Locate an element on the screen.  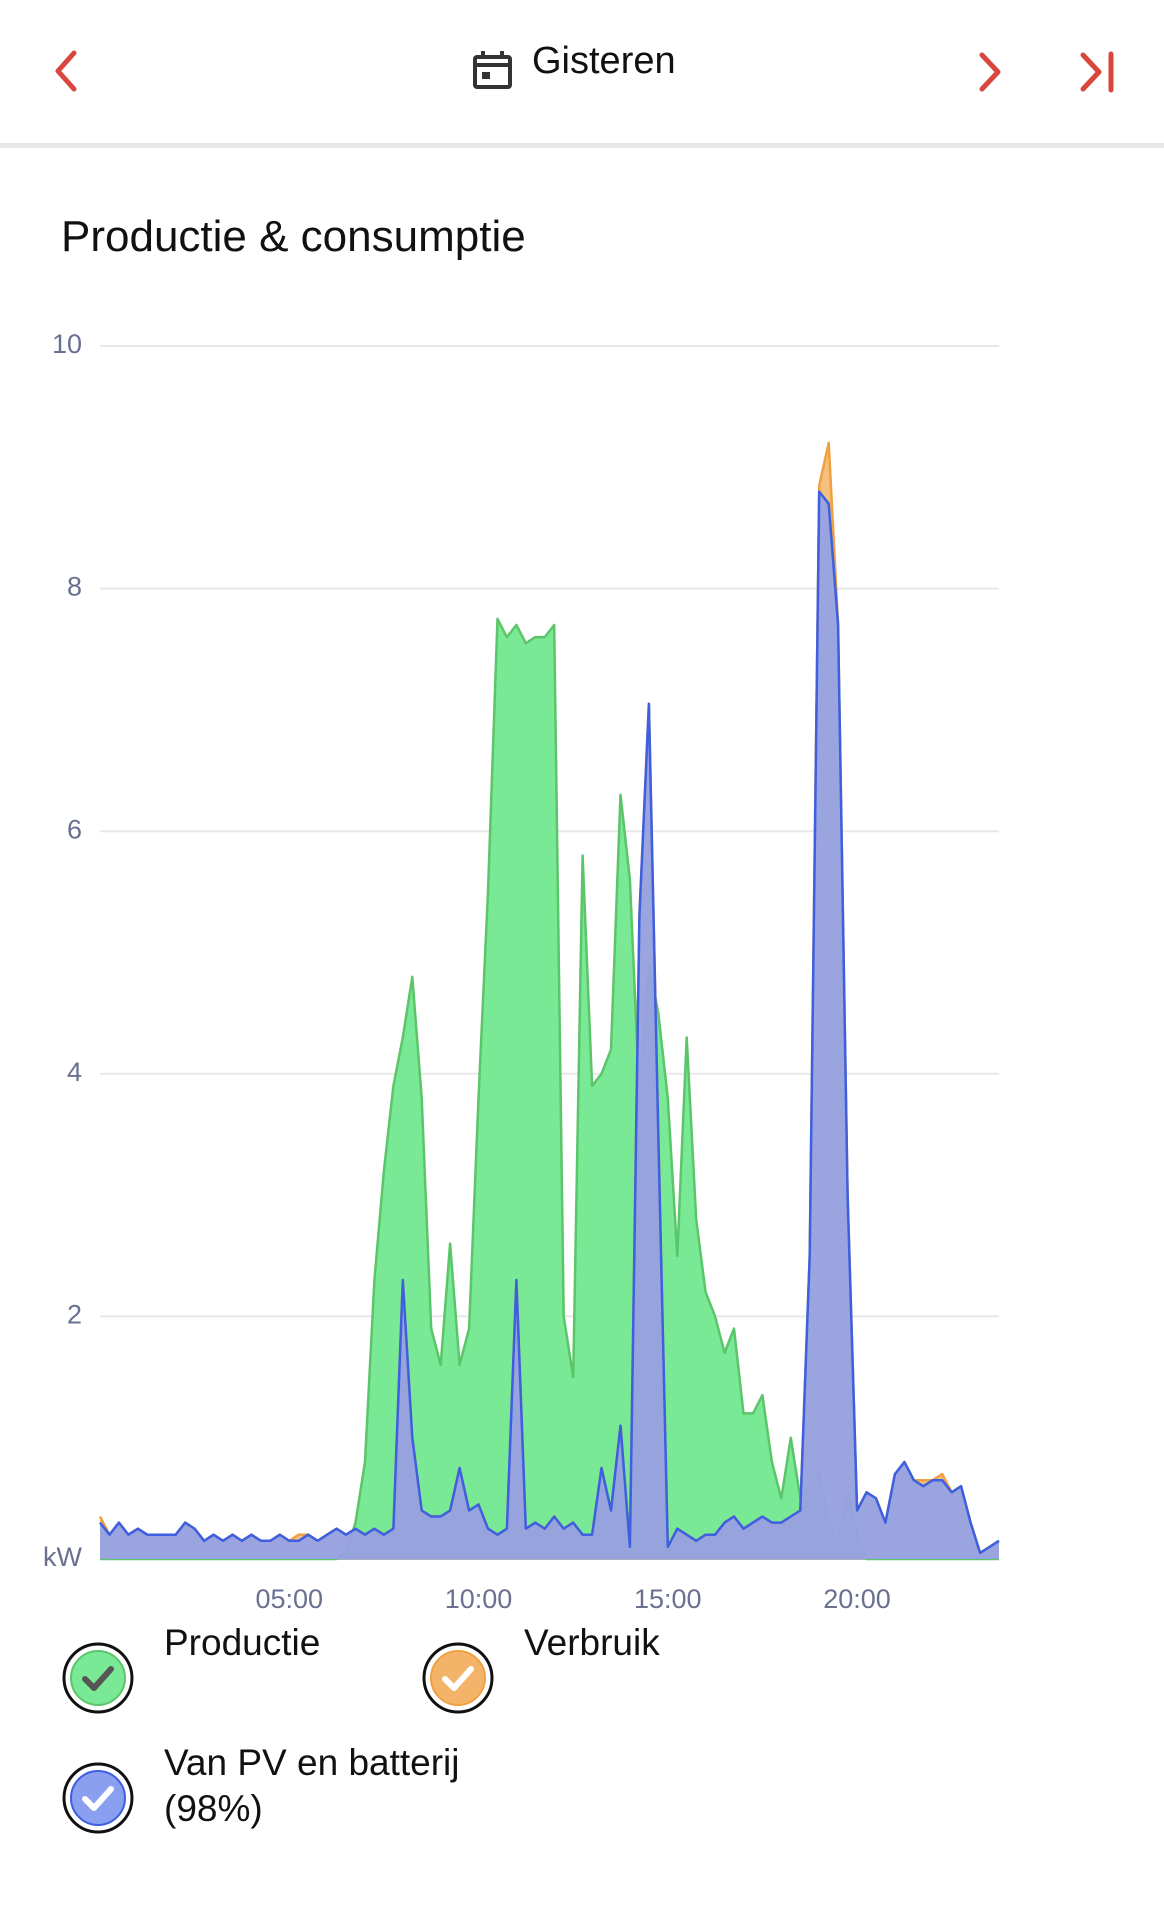
x-tick-label: 15:00 is located at coordinates (668, 1599).